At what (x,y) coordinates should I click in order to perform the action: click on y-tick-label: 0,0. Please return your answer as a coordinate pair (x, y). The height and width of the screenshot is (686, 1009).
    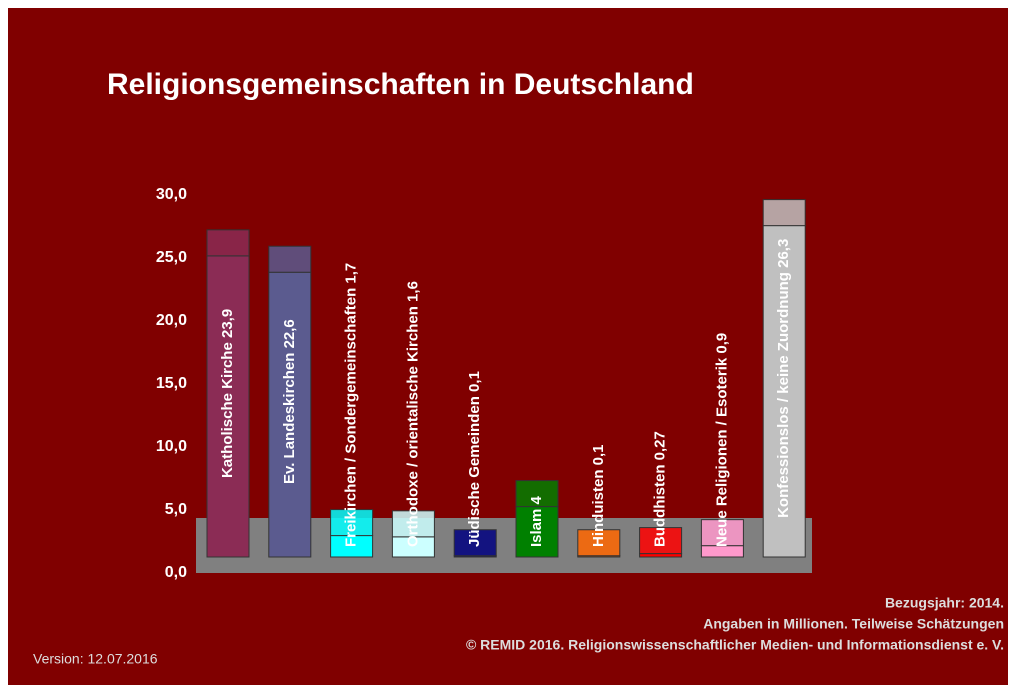
    Looking at the image, I should click on (176, 572).